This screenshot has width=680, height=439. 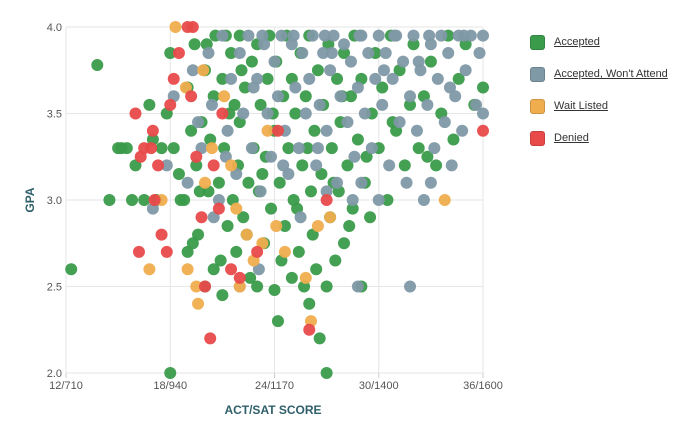 I want to click on x-tick-label: 18/940, so click(x=170, y=386).